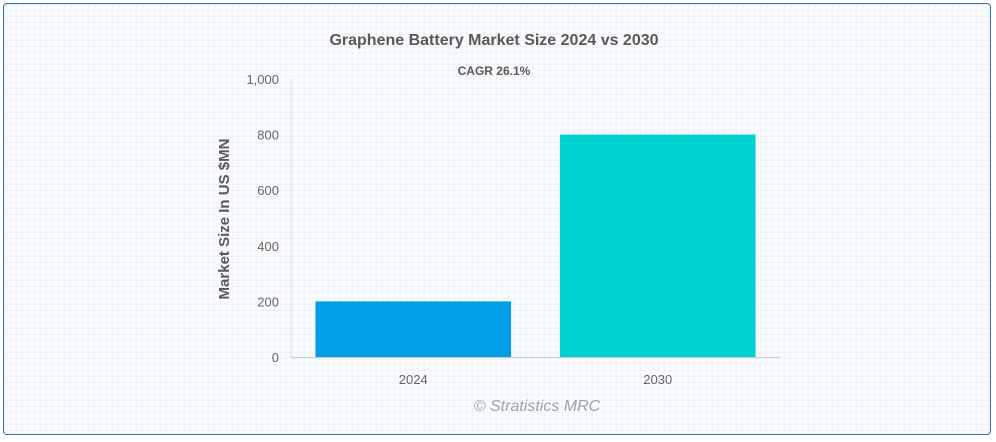 This screenshot has height=442, width=996. What do you see at coordinates (537, 406) in the screenshot?
I see `watermark-text: © Stratistics MRC` at bounding box center [537, 406].